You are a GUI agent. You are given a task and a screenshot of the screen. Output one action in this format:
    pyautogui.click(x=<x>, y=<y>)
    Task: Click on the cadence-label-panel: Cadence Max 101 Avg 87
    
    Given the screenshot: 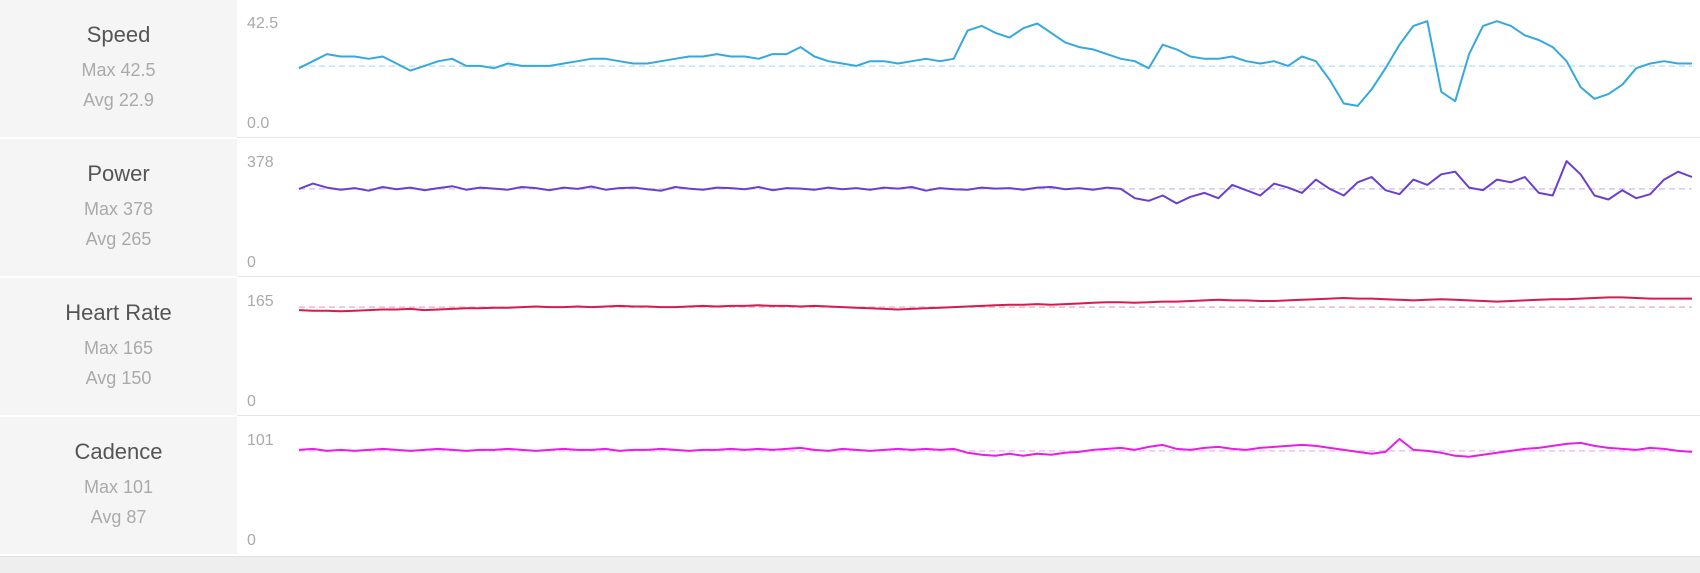 What is the action you would take?
    pyautogui.click(x=118, y=485)
    